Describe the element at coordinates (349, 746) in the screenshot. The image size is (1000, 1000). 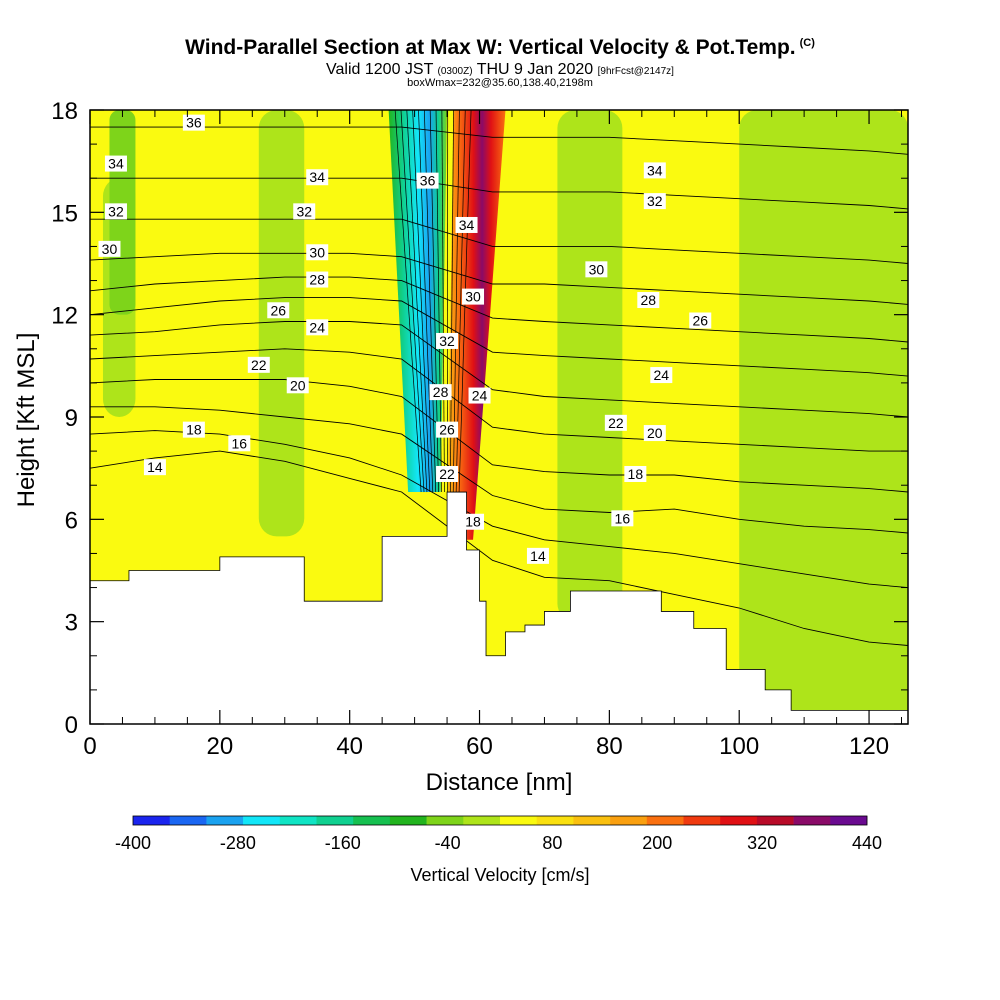
I see `x-tick-label: 40` at that location.